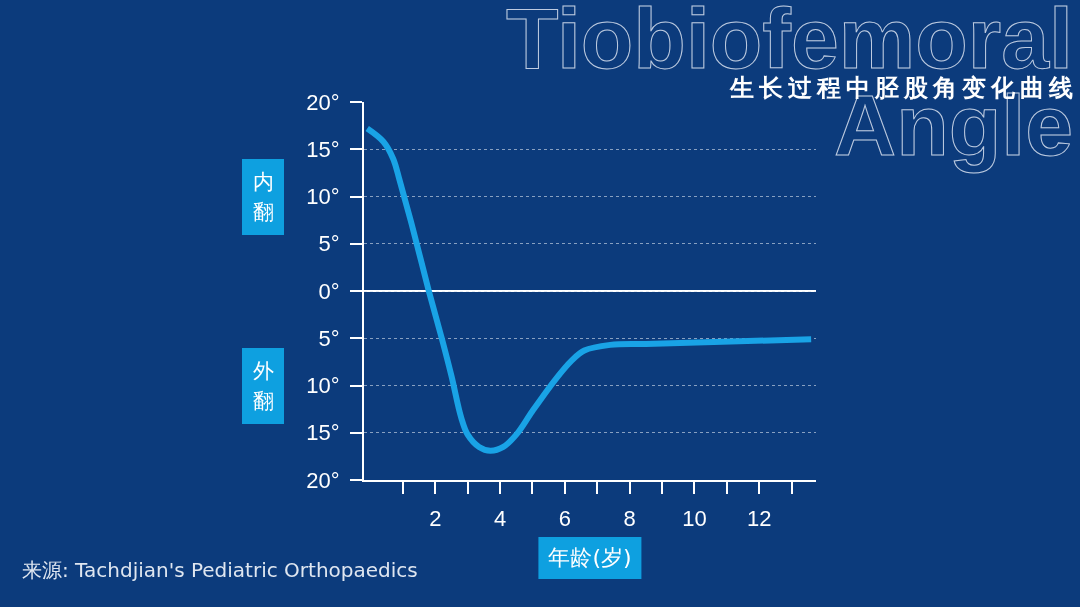  Describe the element at coordinates (329, 291) in the screenshot. I see `y-tick-label: 0°` at that location.